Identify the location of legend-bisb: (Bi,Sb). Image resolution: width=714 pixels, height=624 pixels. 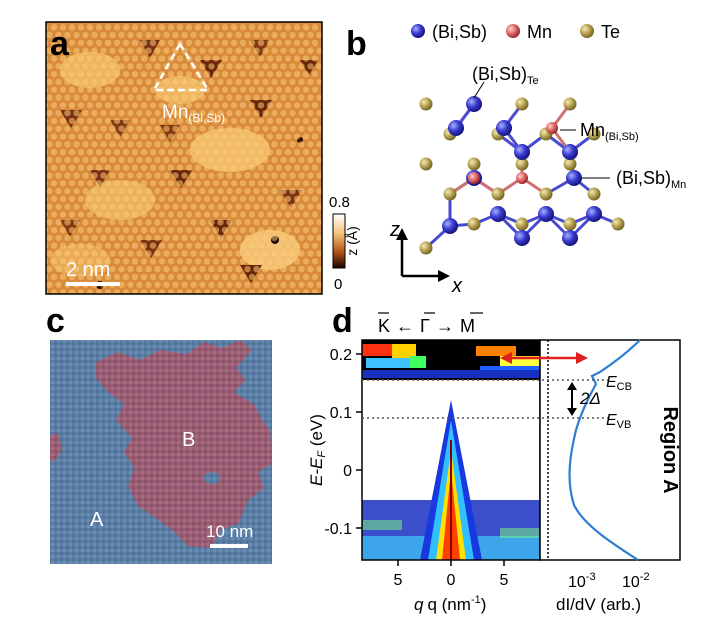
(459, 32).